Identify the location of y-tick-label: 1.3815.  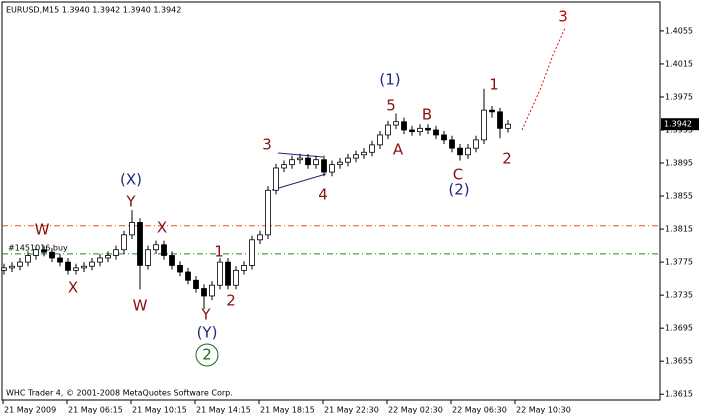
(679, 229).